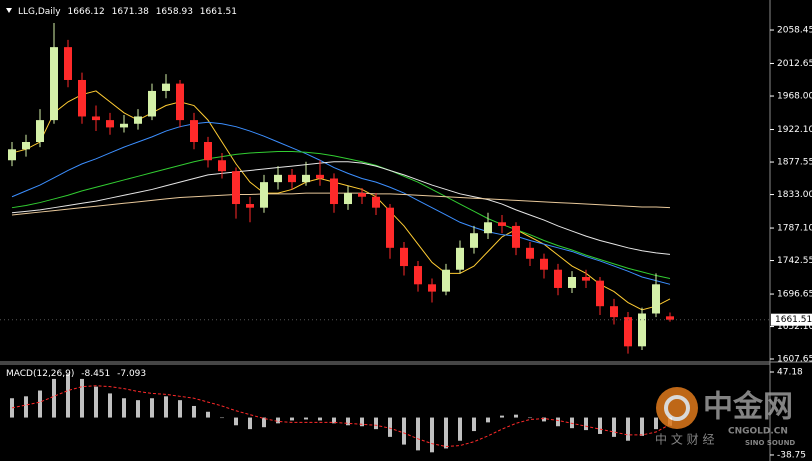 The height and width of the screenshot is (461, 812). What do you see at coordinates (794, 195) in the screenshot?
I see `y-tick-label: 1833.00` at bounding box center [794, 195].